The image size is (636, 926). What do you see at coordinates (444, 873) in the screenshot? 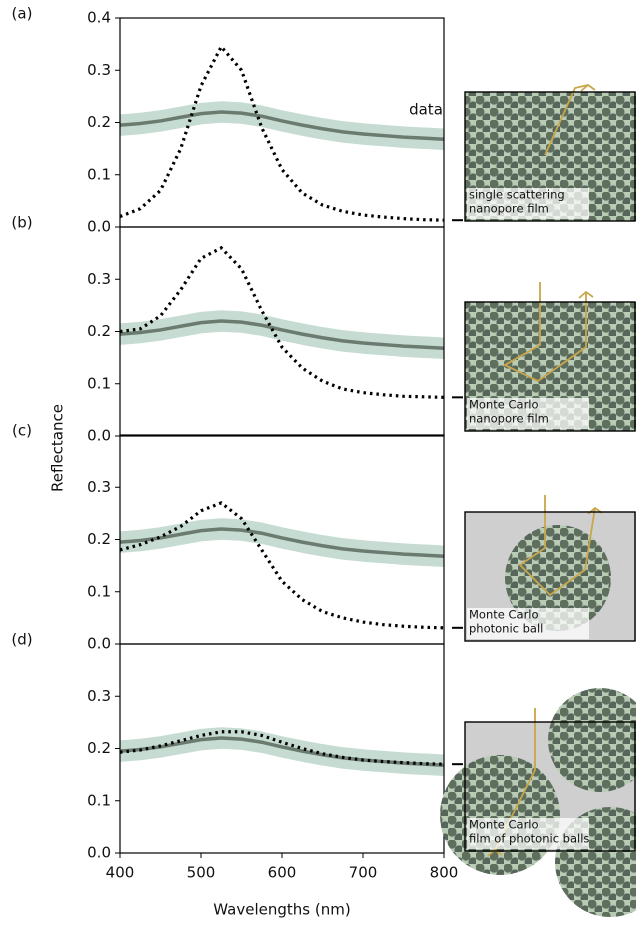
I see `x-tick-label: 800` at bounding box center [444, 873].